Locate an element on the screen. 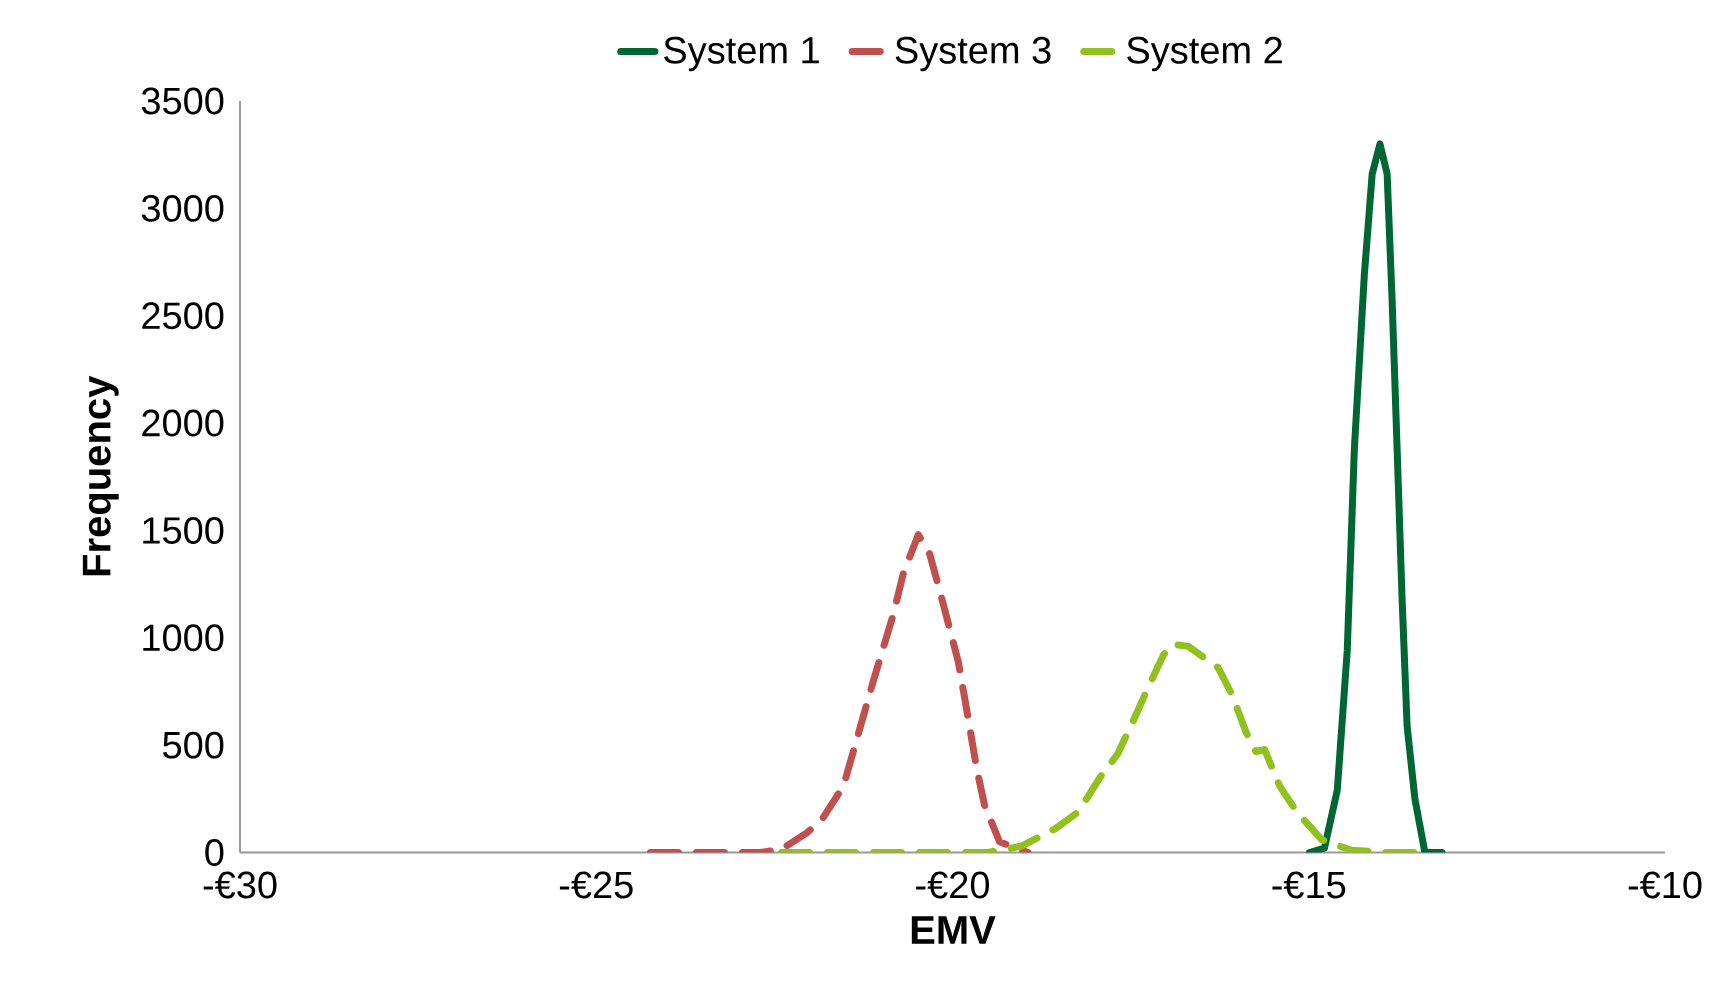 The width and height of the screenshot is (1725, 992). y-tick-label: 2000 is located at coordinates (183, 423).